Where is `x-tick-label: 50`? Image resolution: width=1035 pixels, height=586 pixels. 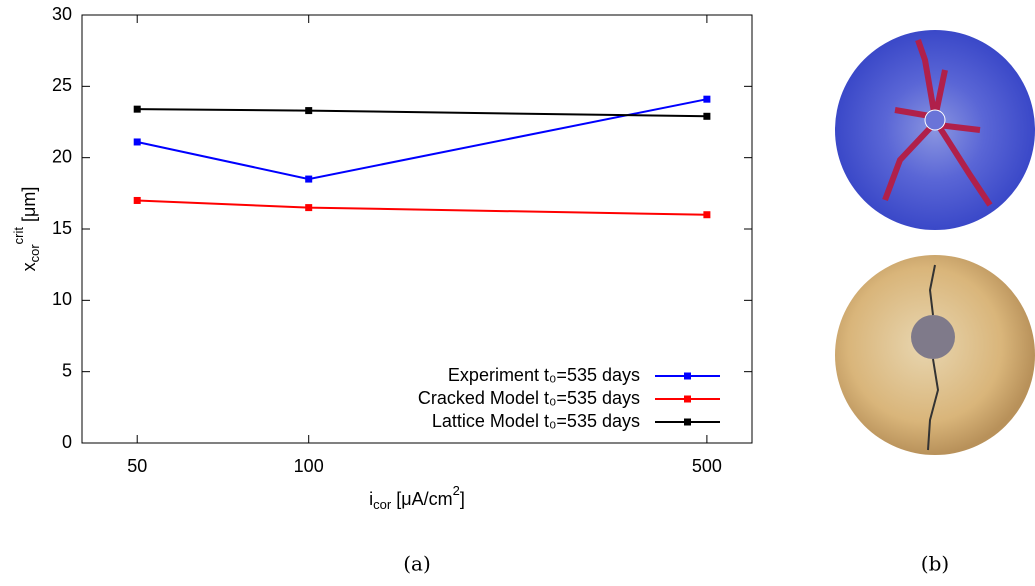
x-tick-label: 50 is located at coordinates (137, 466).